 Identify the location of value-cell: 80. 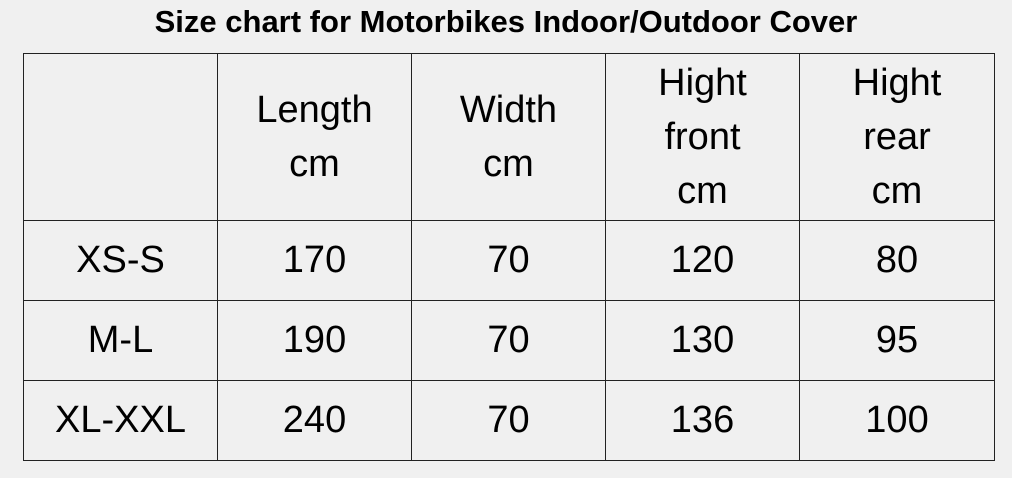
(897, 260).